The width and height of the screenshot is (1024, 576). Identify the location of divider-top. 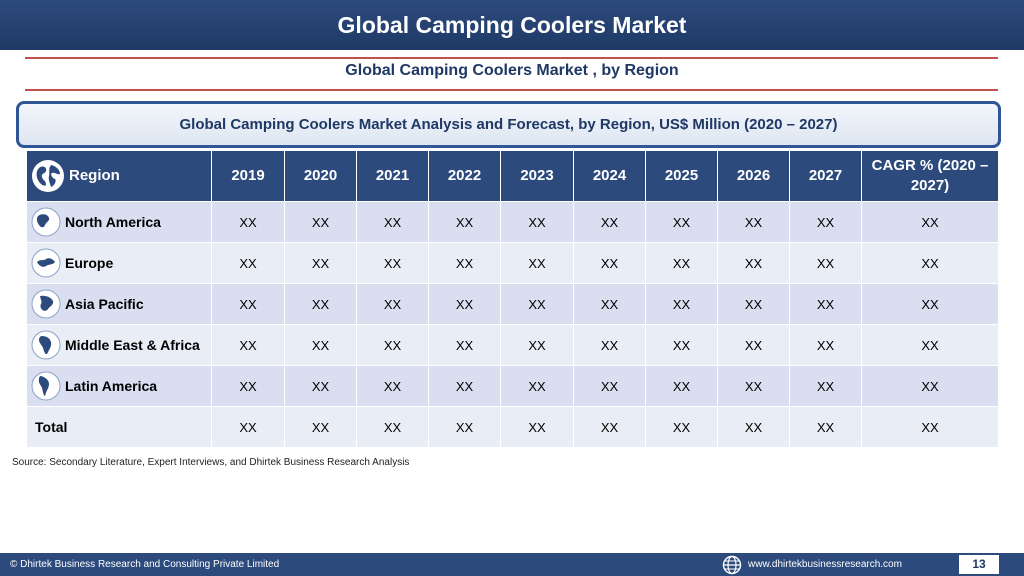
(511, 58).